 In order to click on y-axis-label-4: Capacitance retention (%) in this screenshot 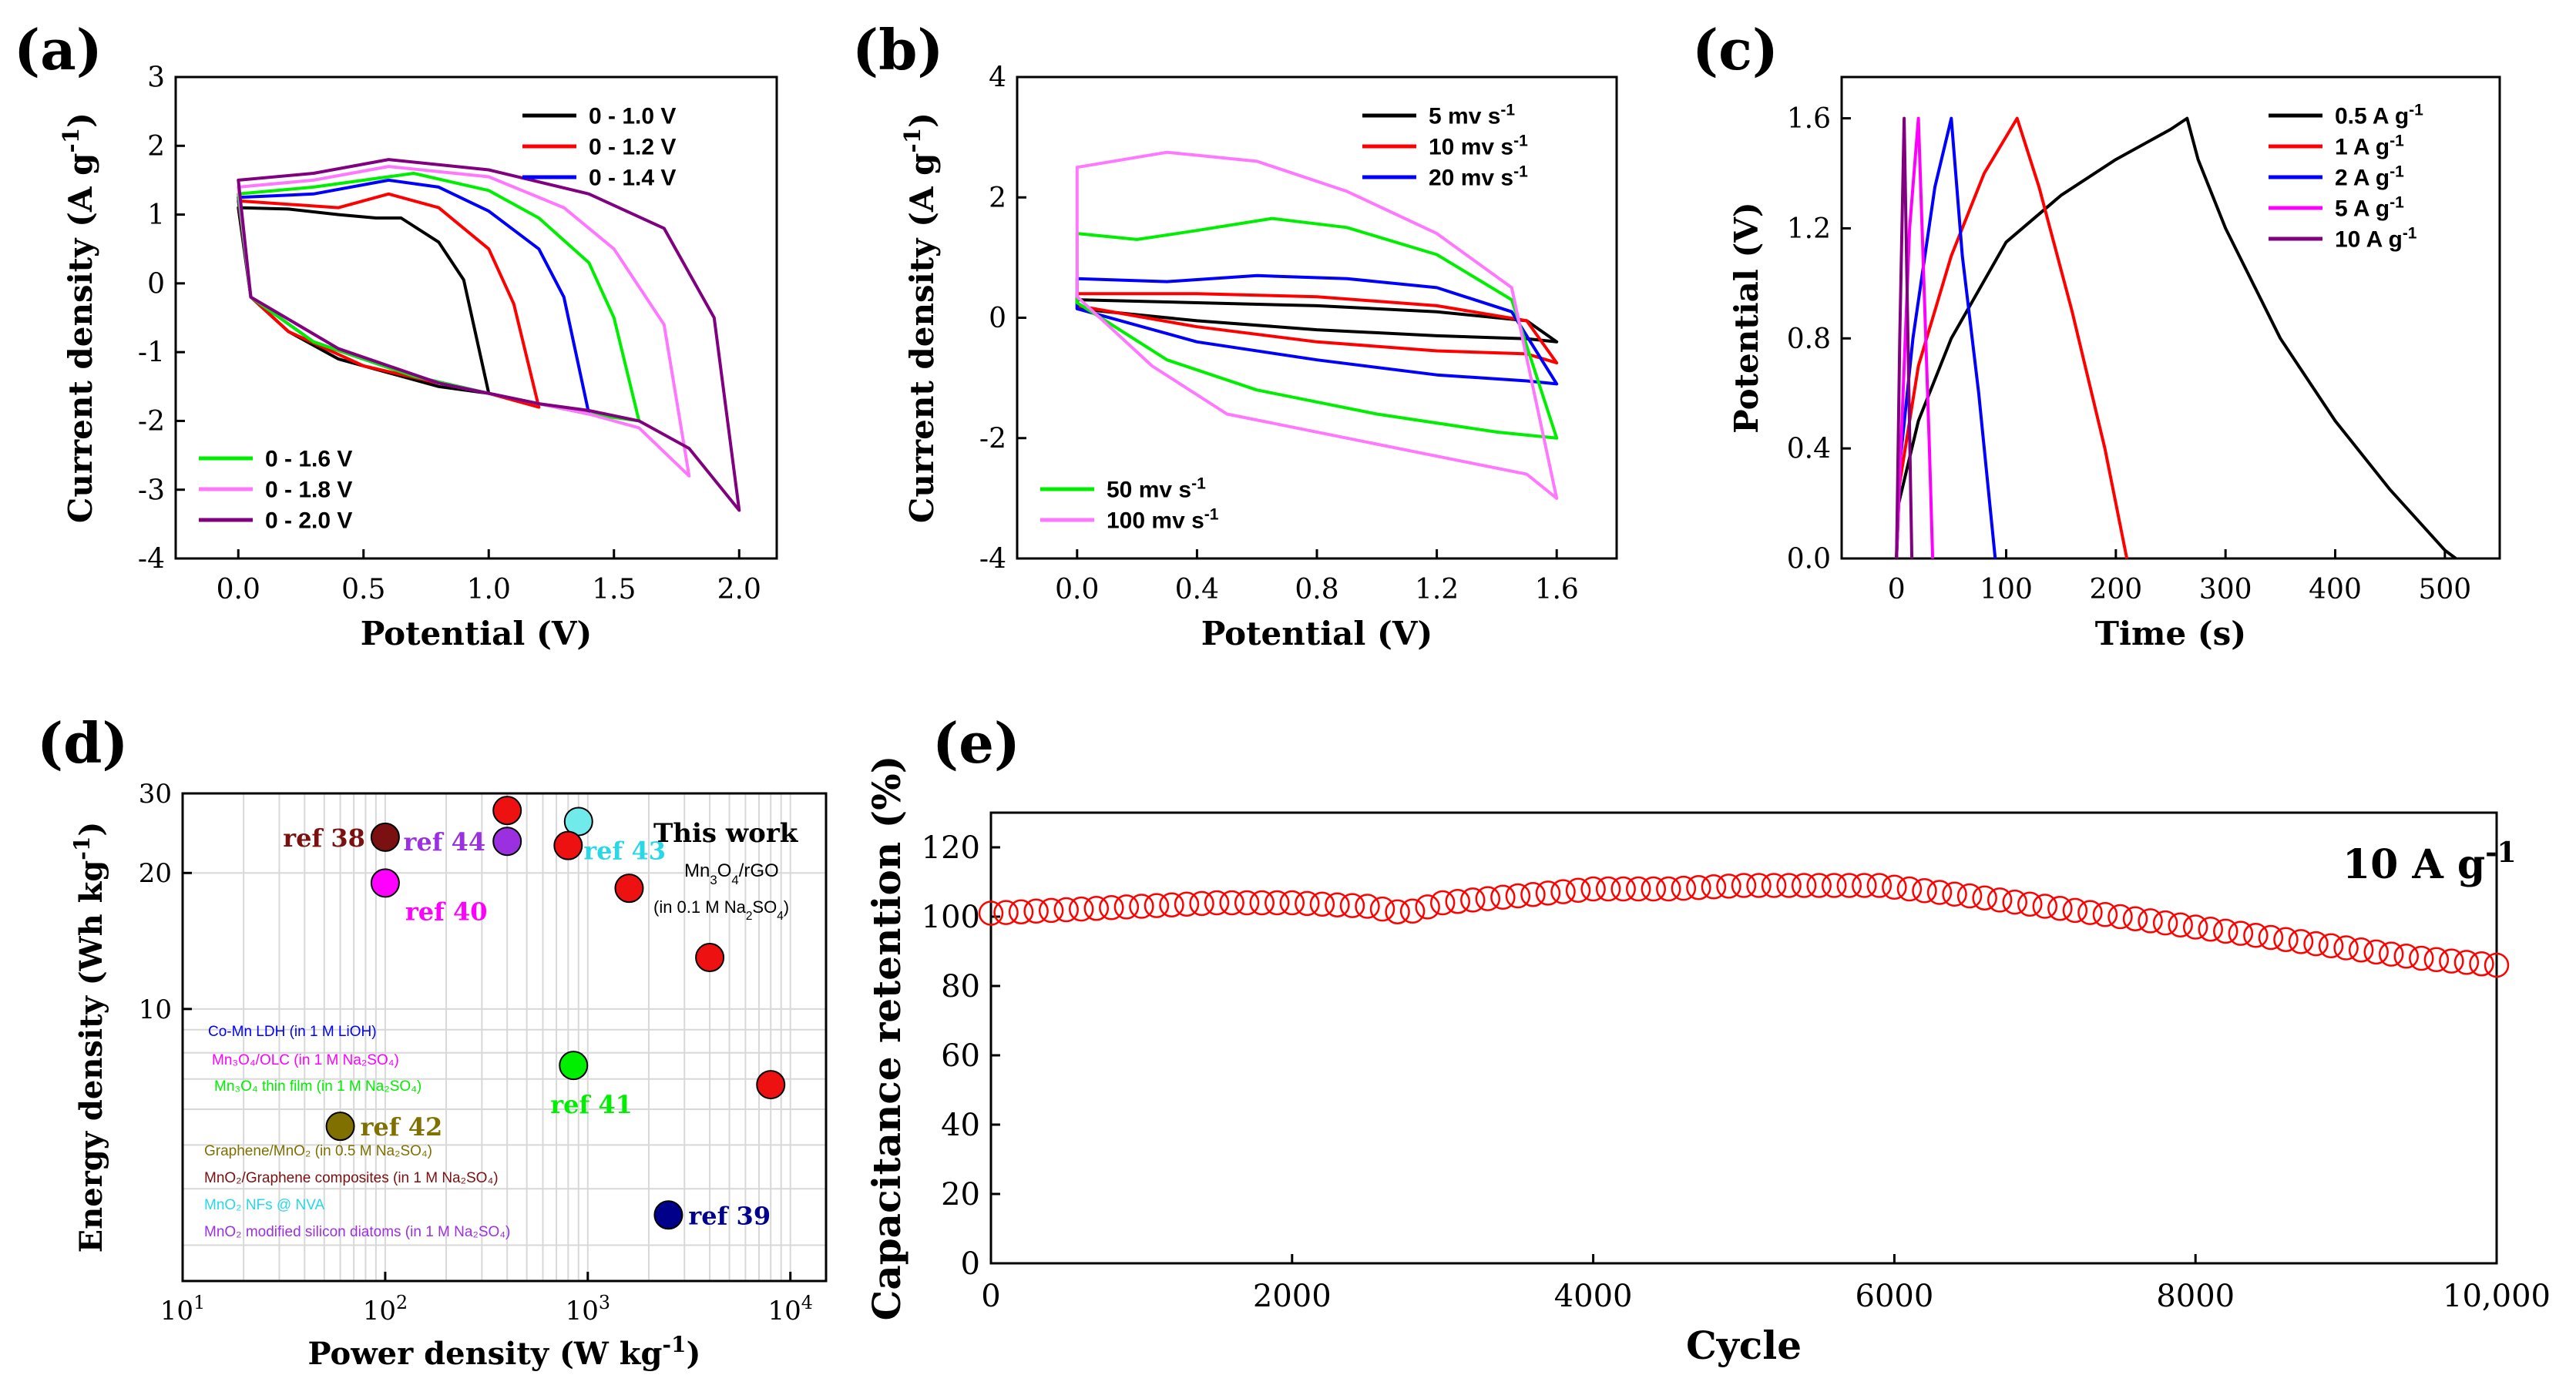, I will do `click(886, 1038)`.